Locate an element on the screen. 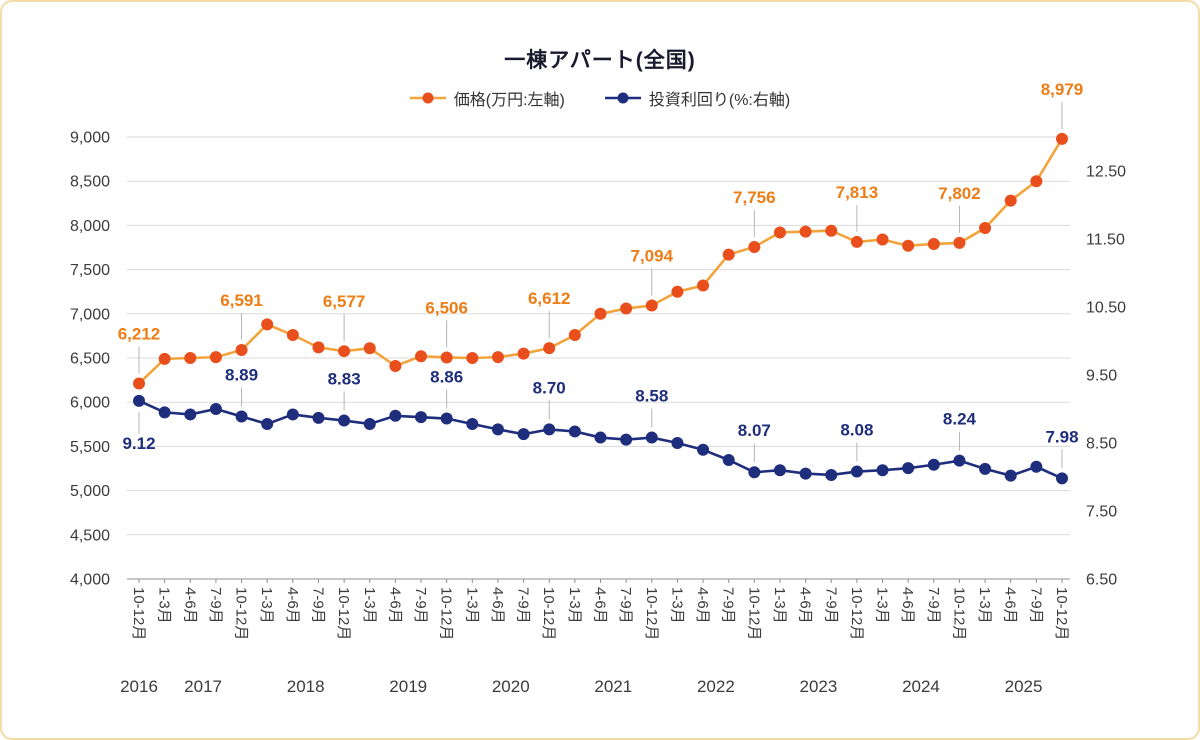  x-axis-year-label: 2020 is located at coordinates (511, 686).